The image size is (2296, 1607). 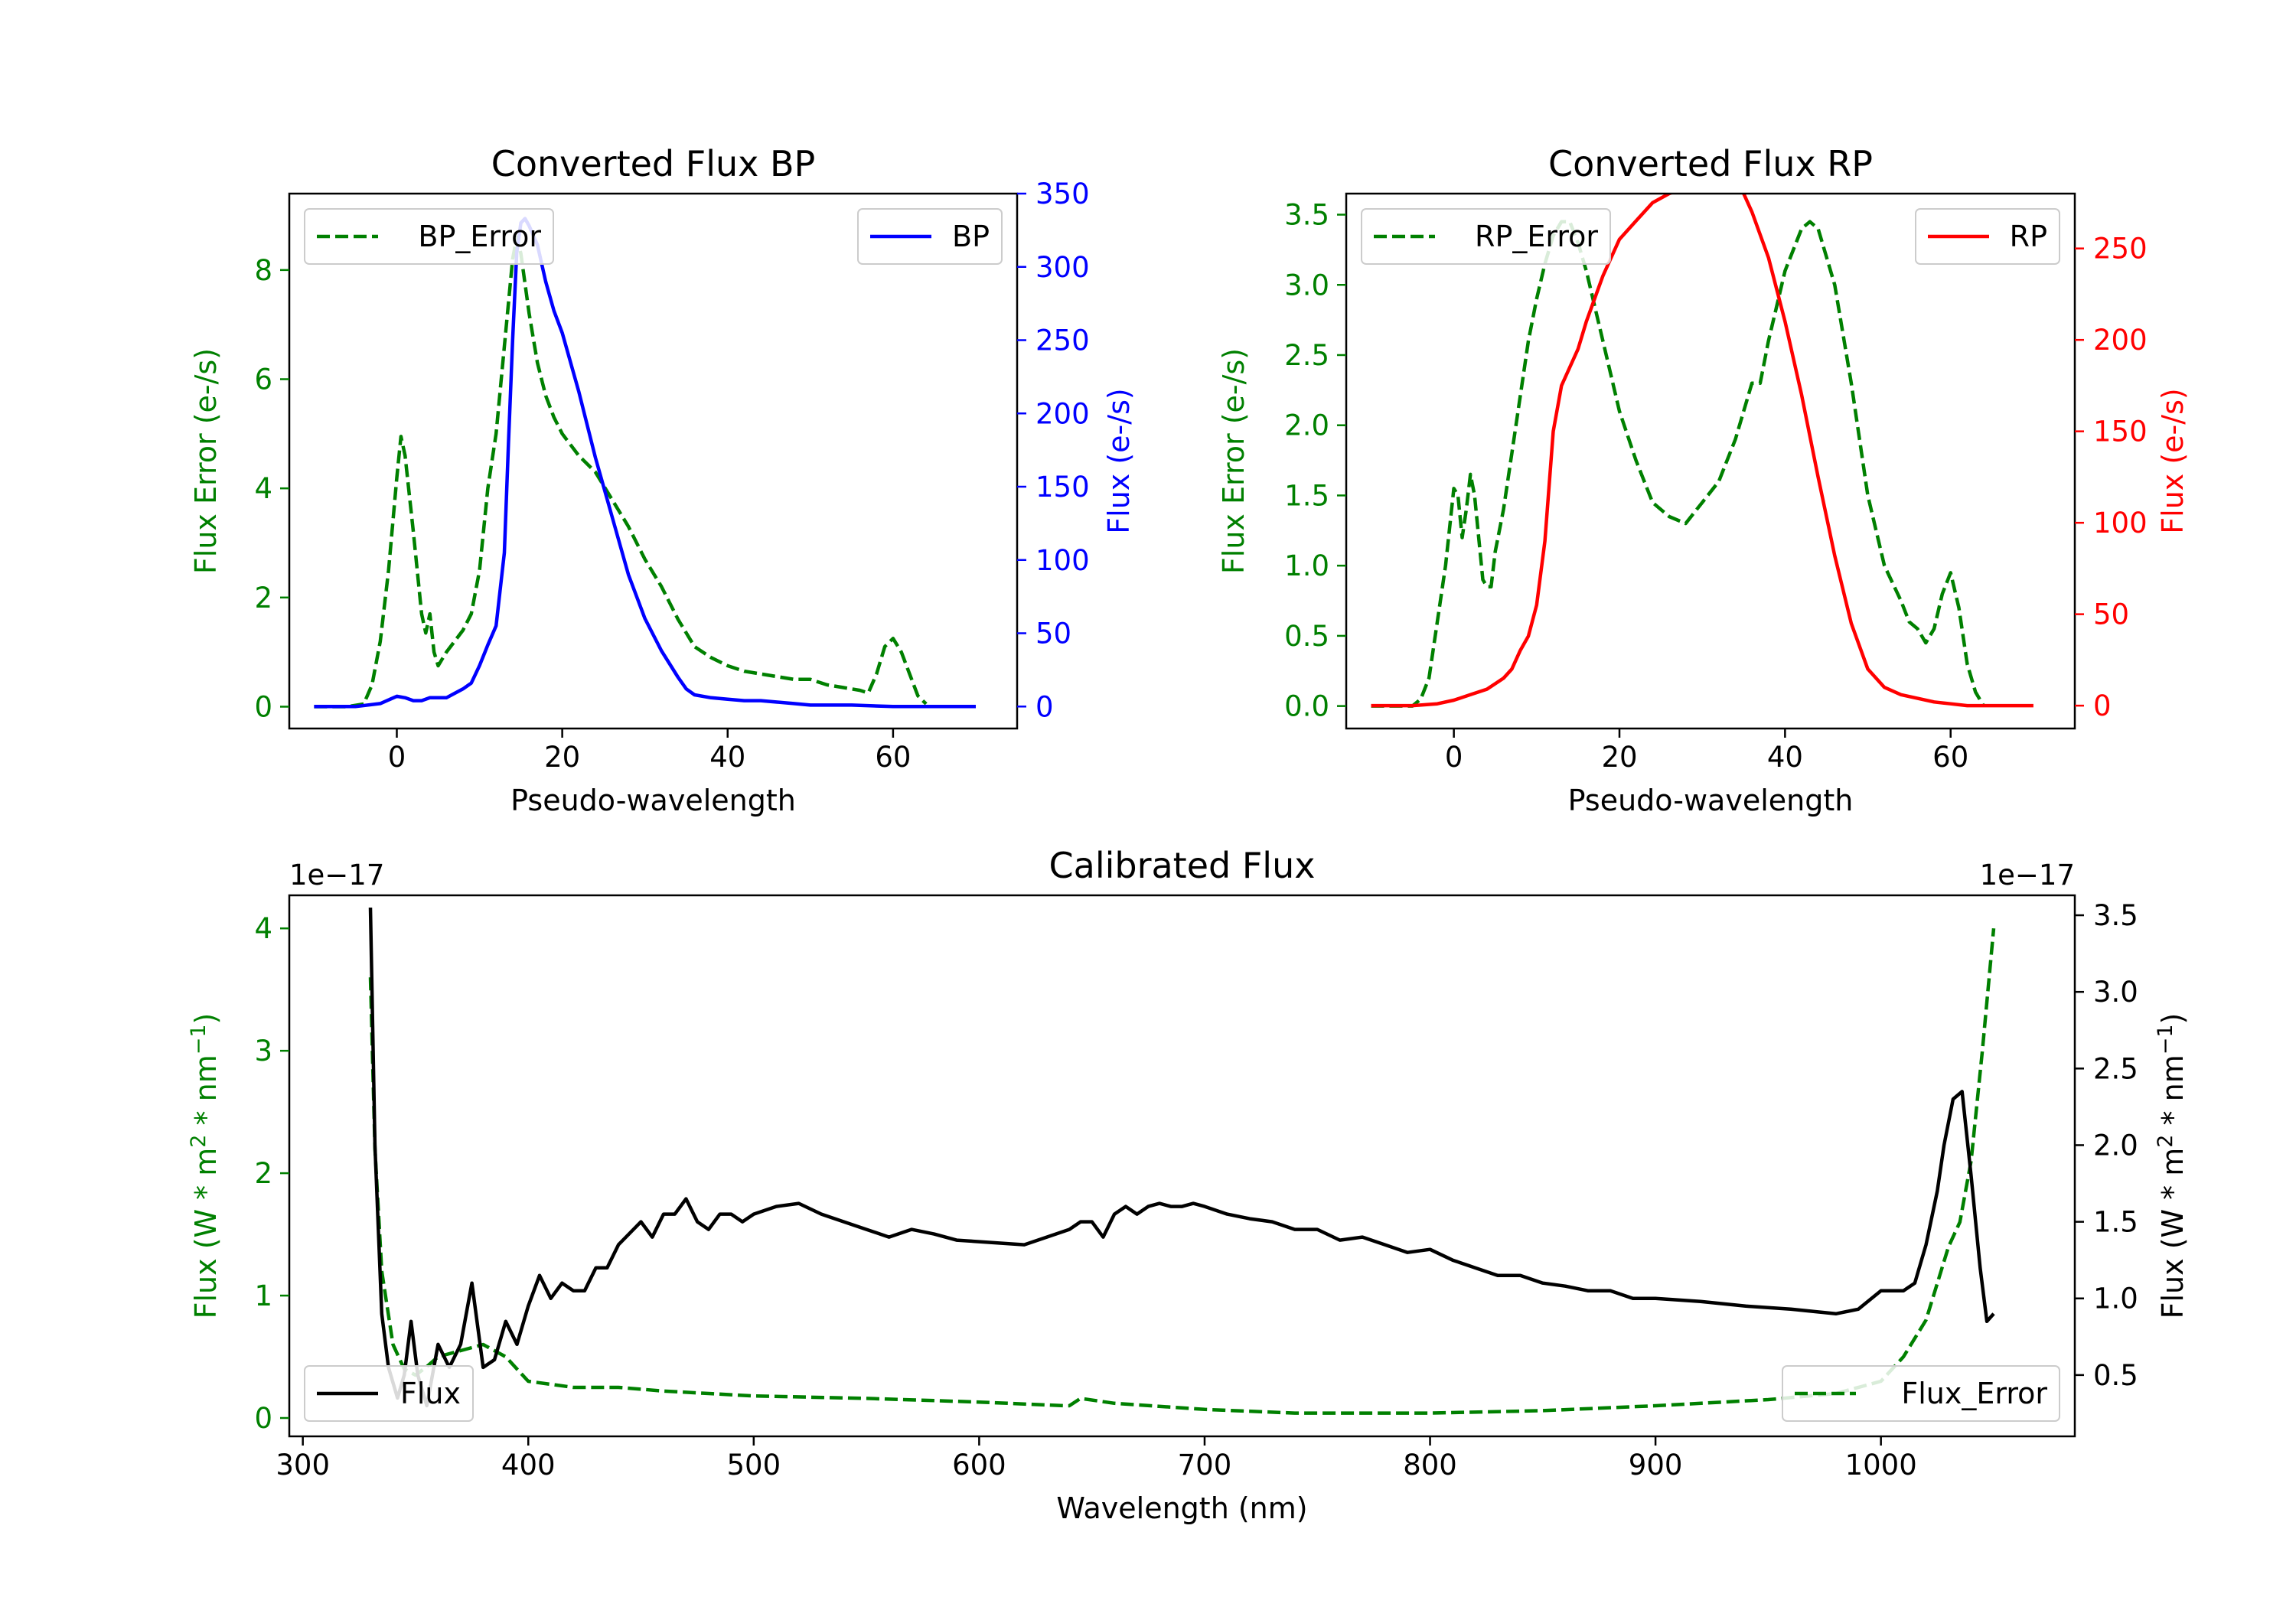 I want to click on series-line-rp, so click(x=1702, y=451).